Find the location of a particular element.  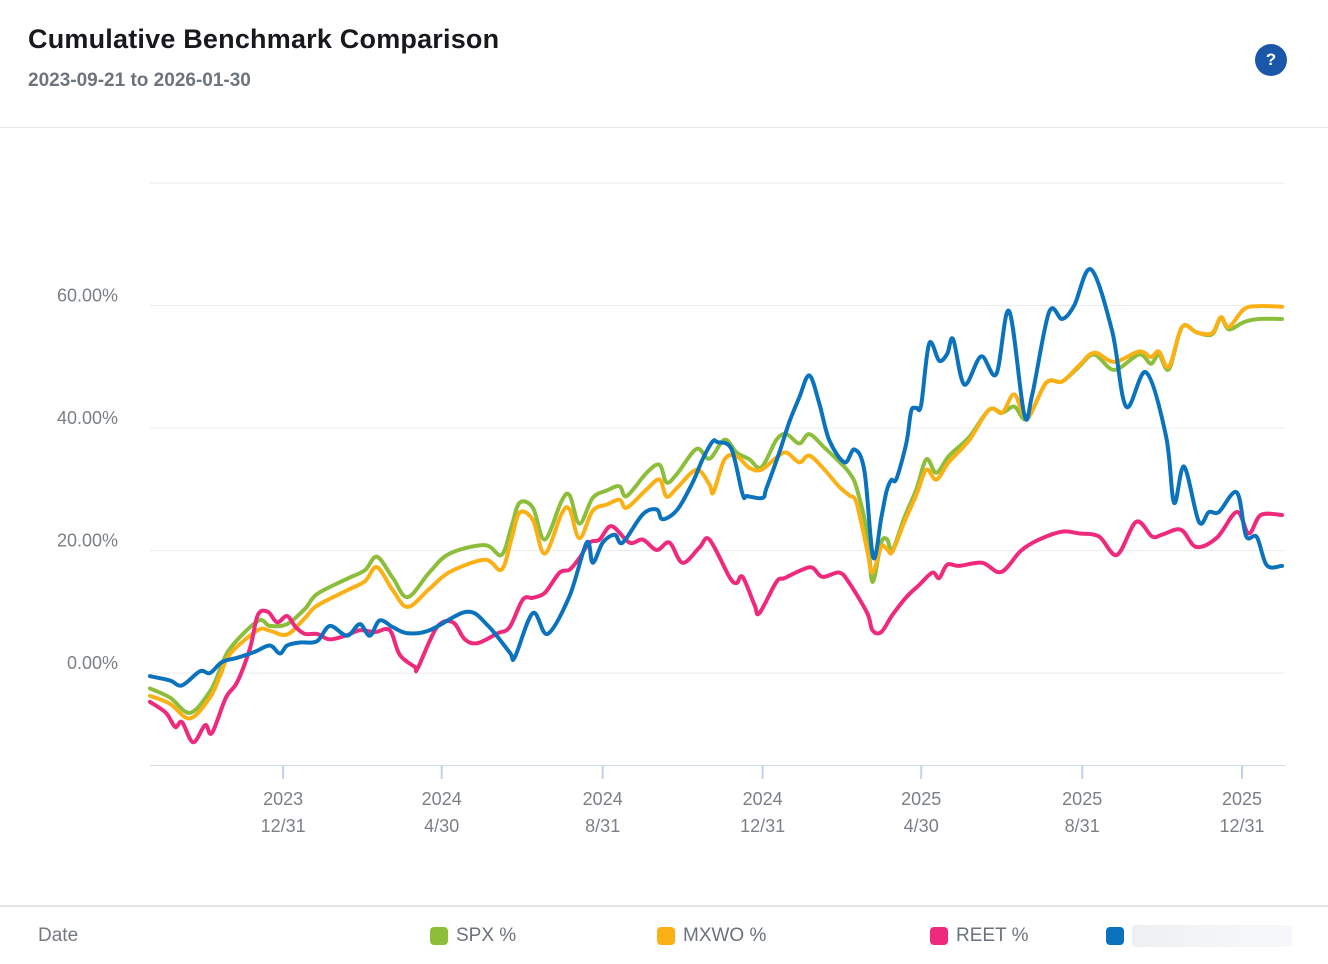

legend-item-redacted is located at coordinates (1199, 936).